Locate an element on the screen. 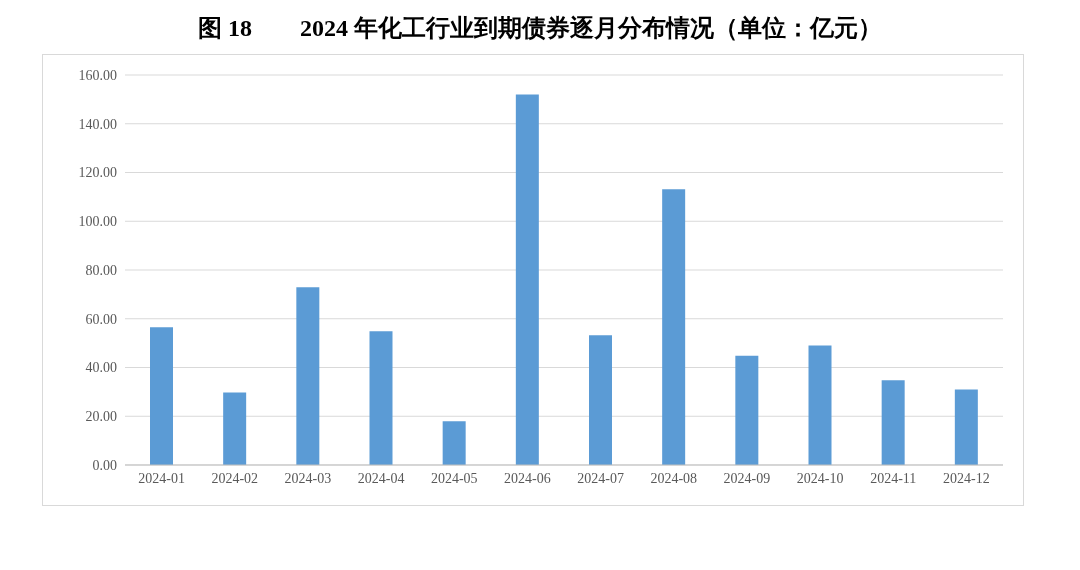  x-tick-label: 2024-08 is located at coordinates (674, 478).